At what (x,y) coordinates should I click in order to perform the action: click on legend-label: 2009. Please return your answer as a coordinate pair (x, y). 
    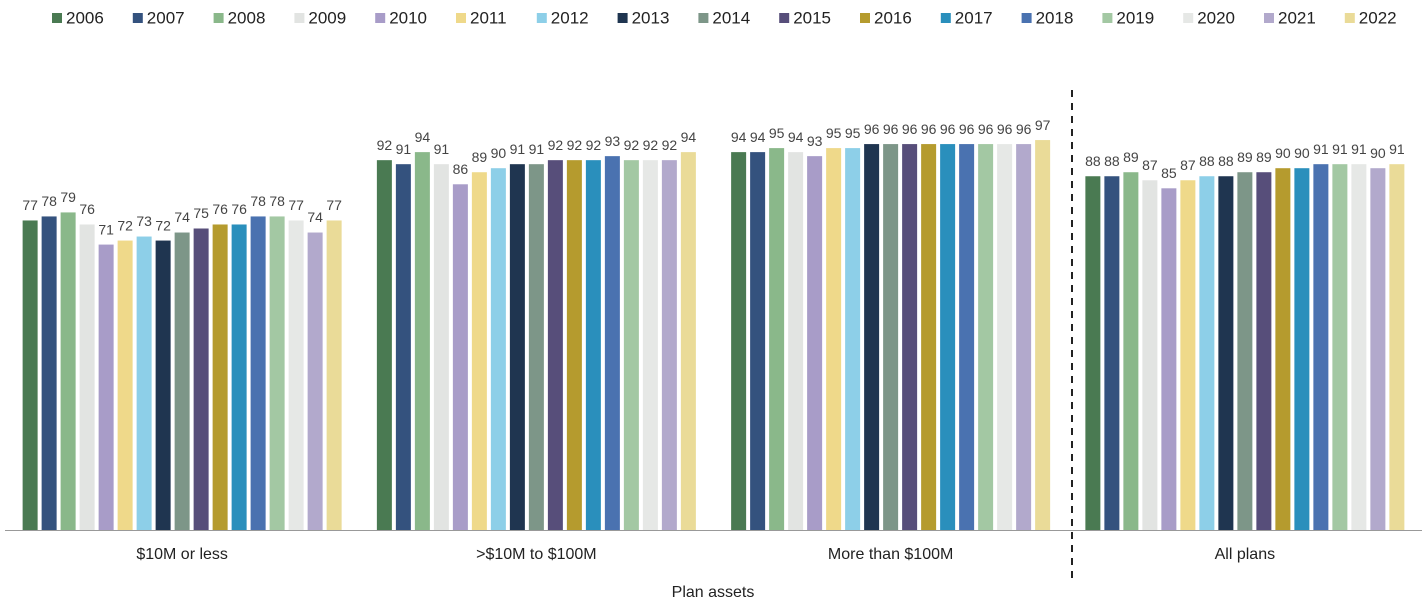
    Looking at the image, I should click on (327, 17).